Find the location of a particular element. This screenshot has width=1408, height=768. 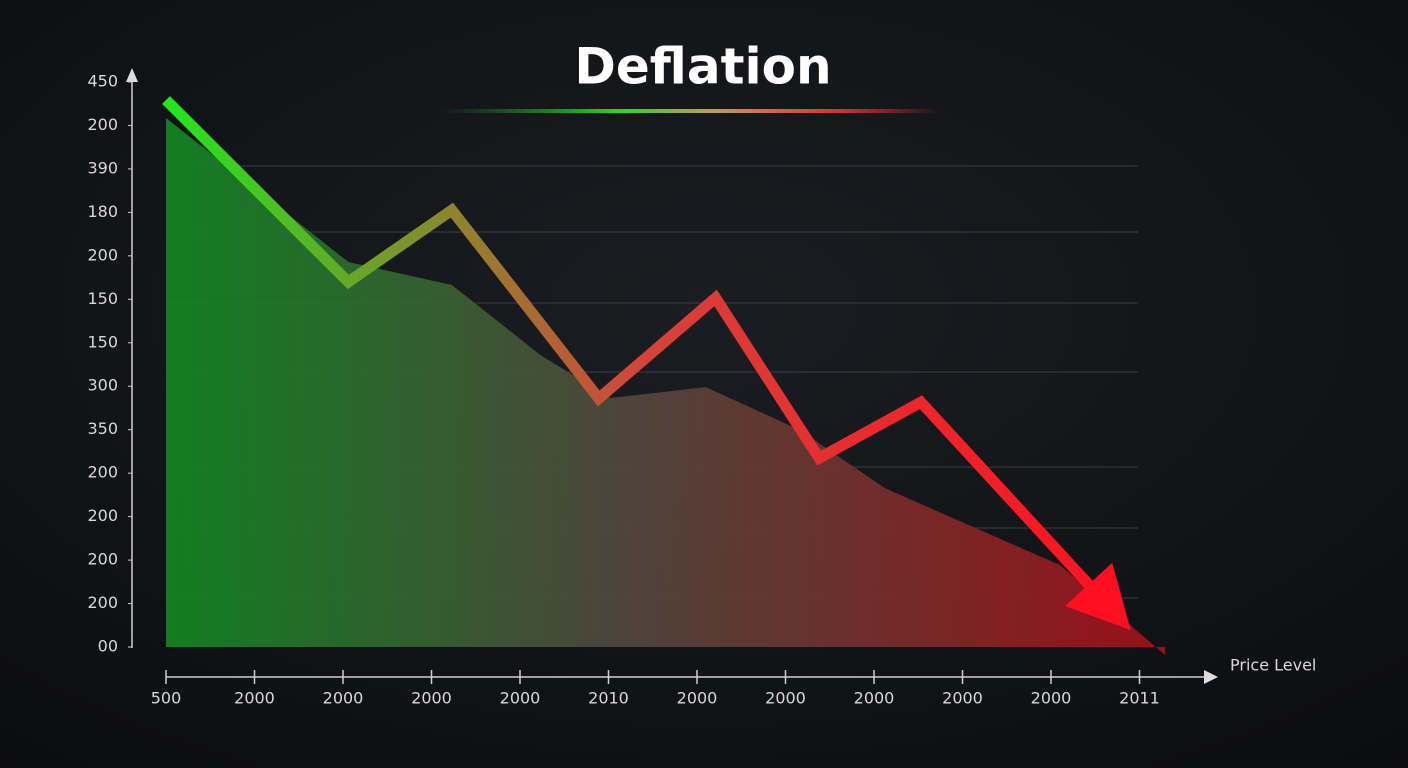

y-tick-label: 450 is located at coordinates (102, 81).